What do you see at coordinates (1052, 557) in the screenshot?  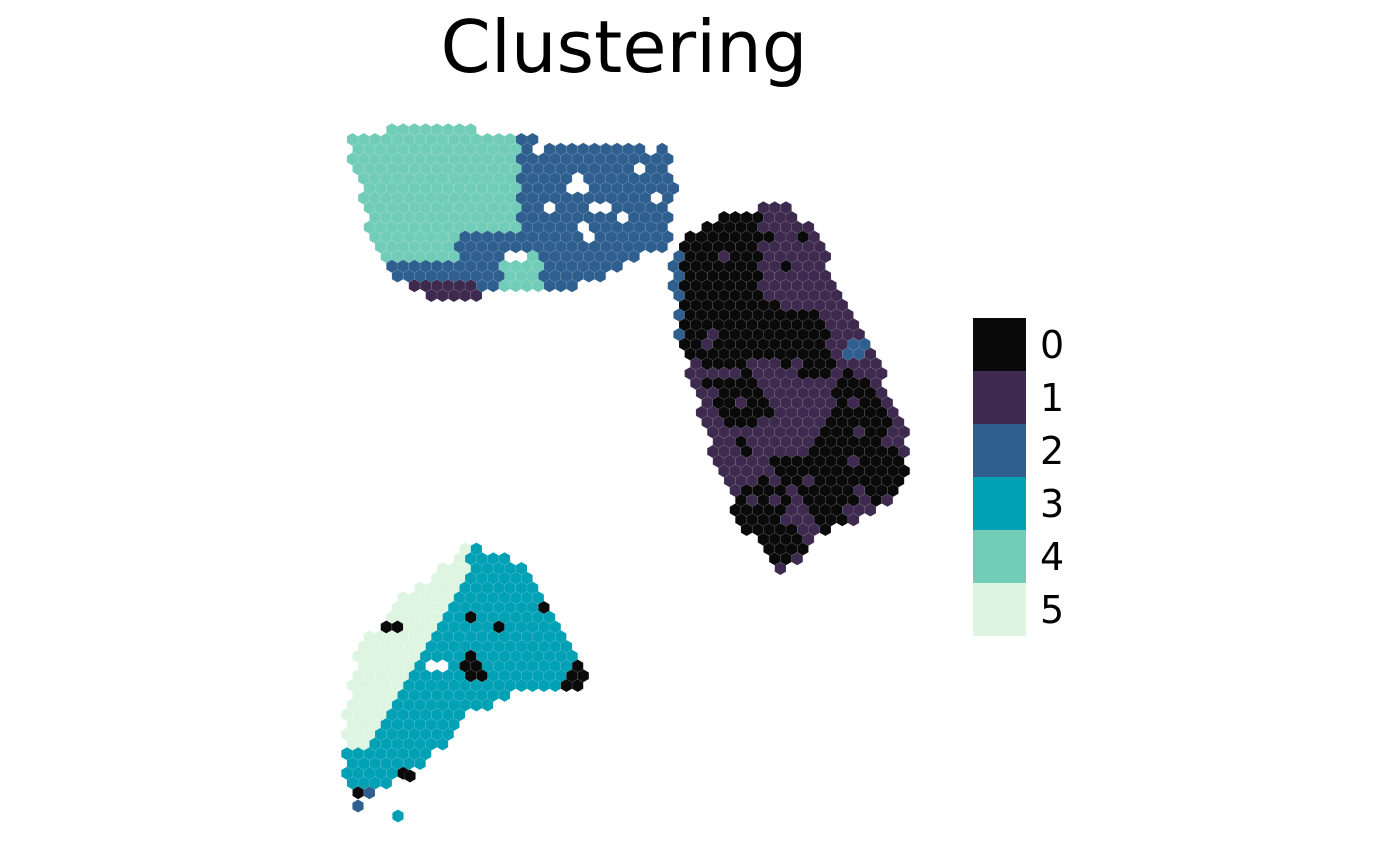 I see `legend-label-4: 4` at bounding box center [1052, 557].